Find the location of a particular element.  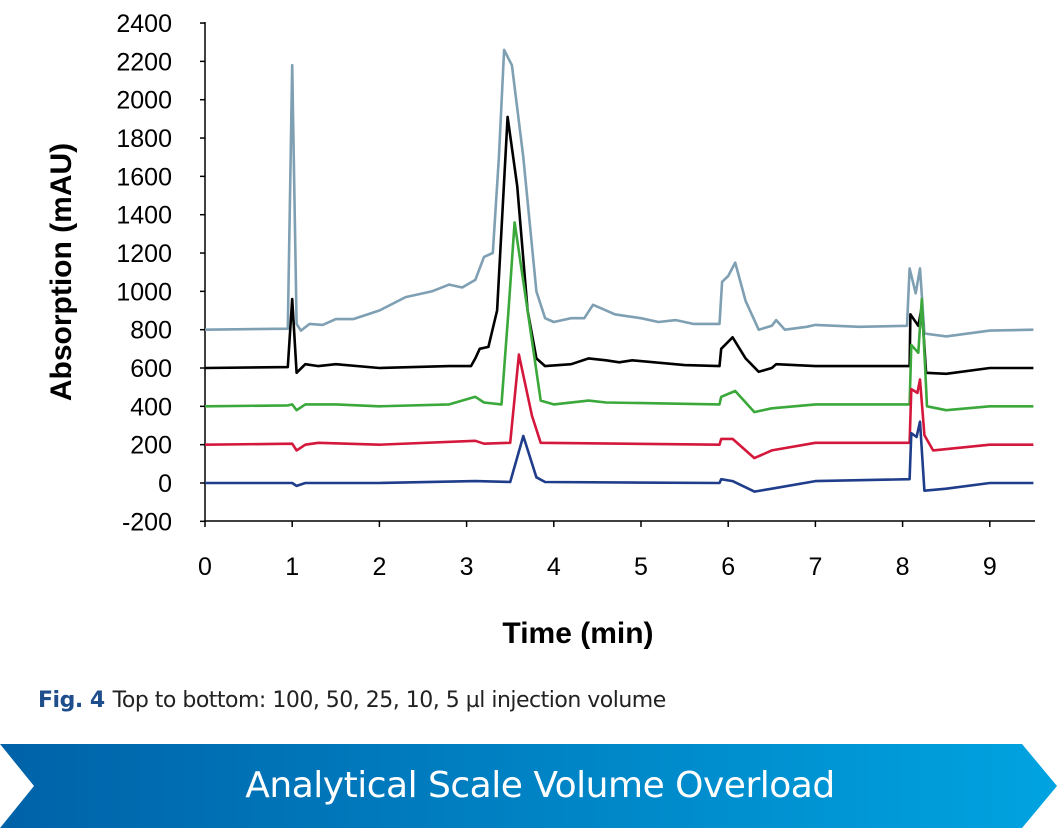

y-tick-label: 800 is located at coordinates (151, 331).